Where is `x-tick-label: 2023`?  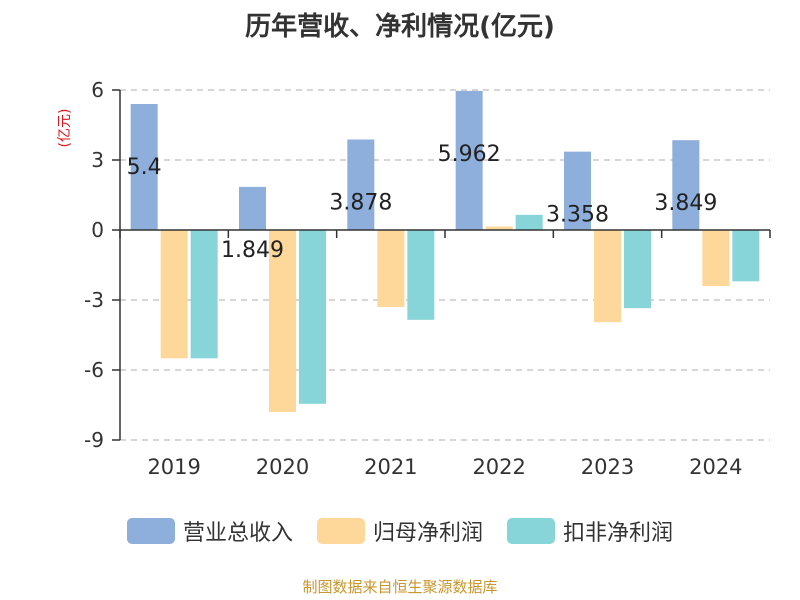
x-tick-label: 2023 is located at coordinates (607, 467).